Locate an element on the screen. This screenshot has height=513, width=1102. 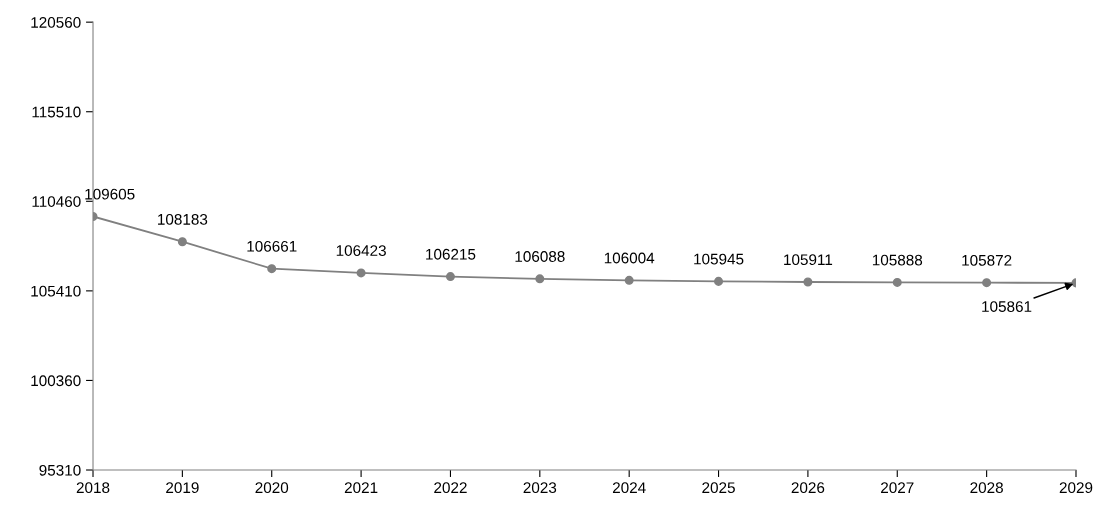
x-tick-label: 2021 is located at coordinates (361, 488).